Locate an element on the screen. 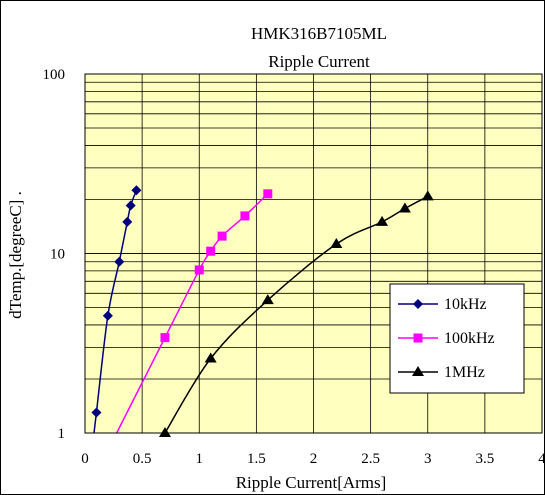  chart-subtitle: Ripple Current is located at coordinates (319, 61).